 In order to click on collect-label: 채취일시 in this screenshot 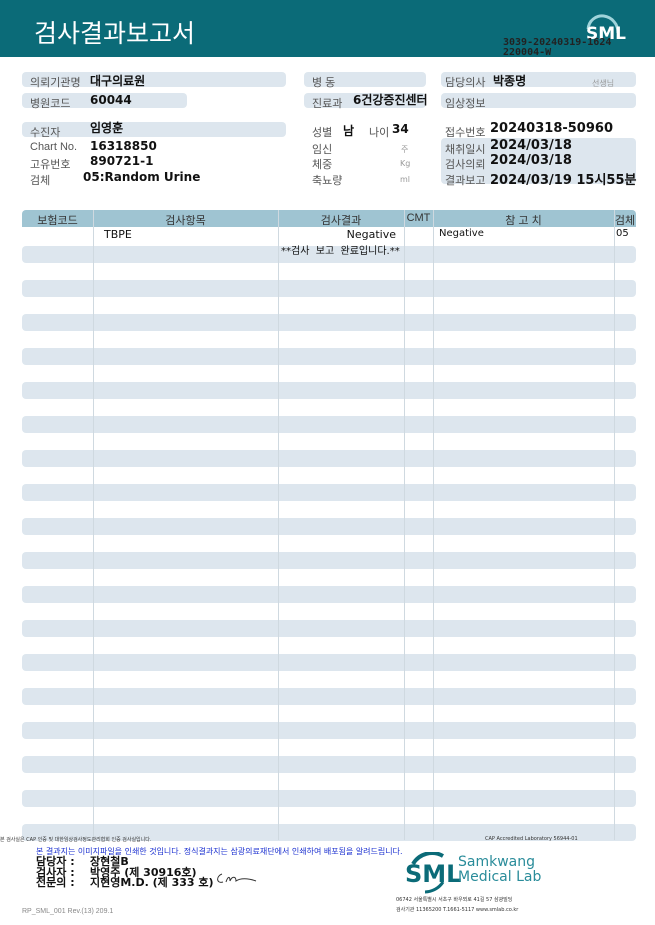, I will do `click(465, 150)`.